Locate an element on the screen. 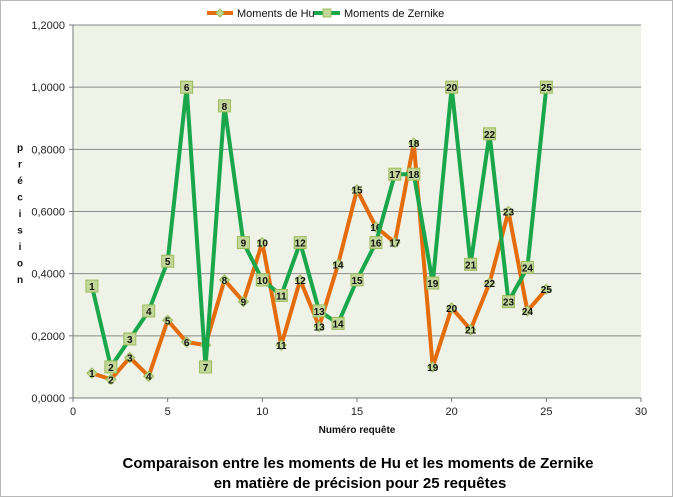 Image resolution: width=673 pixels, height=497 pixels. caption-line-2: en matière de précision pour 25 requêtes is located at coordinates (360, 483).